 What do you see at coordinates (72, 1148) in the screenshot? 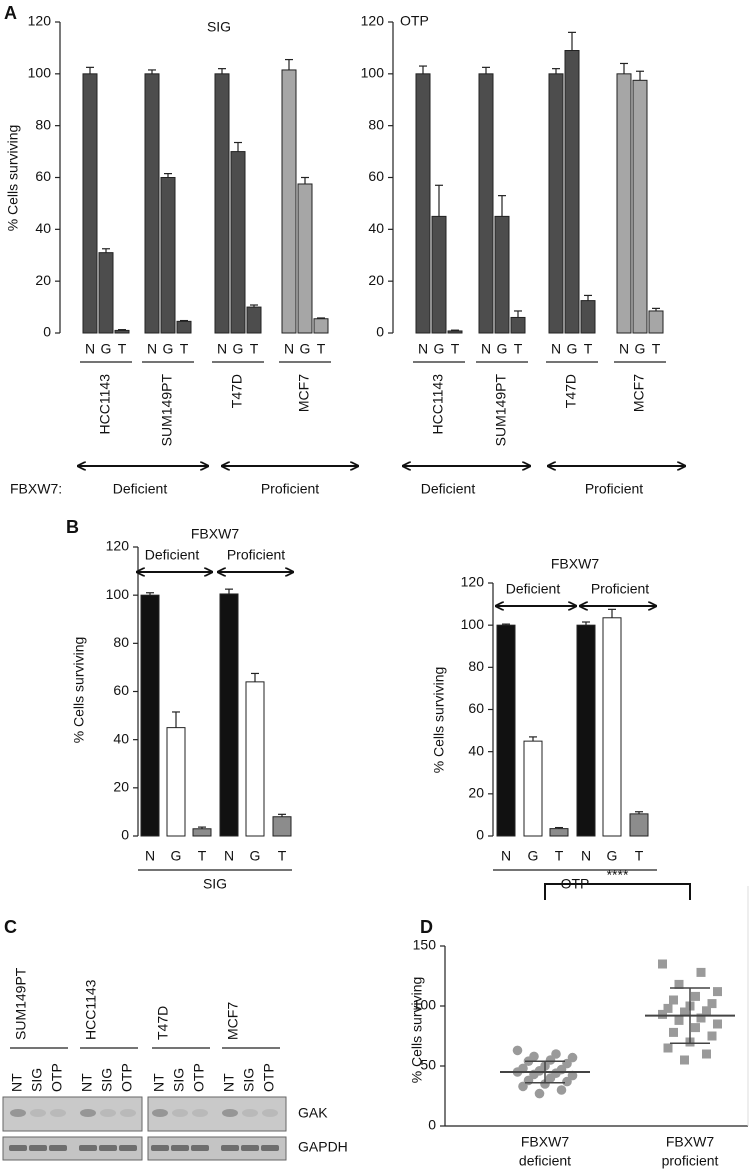
I see `blot-gapdh` at bounding box center [72, 1148].